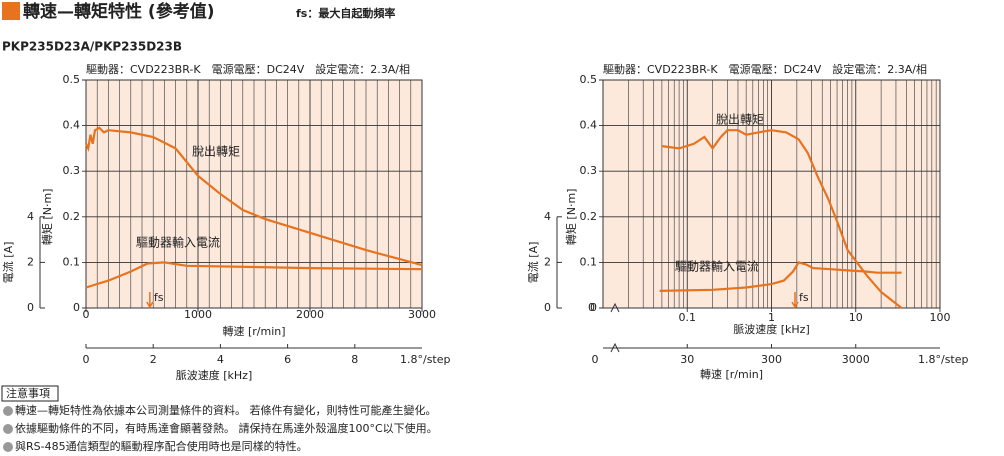 This screenshot has height=456, width=1004. What do you see at coordinates (92, 47) in the screenshot?
I see `model: PKP235D23A/PKP235D23B` at bounding box center [92, 47].